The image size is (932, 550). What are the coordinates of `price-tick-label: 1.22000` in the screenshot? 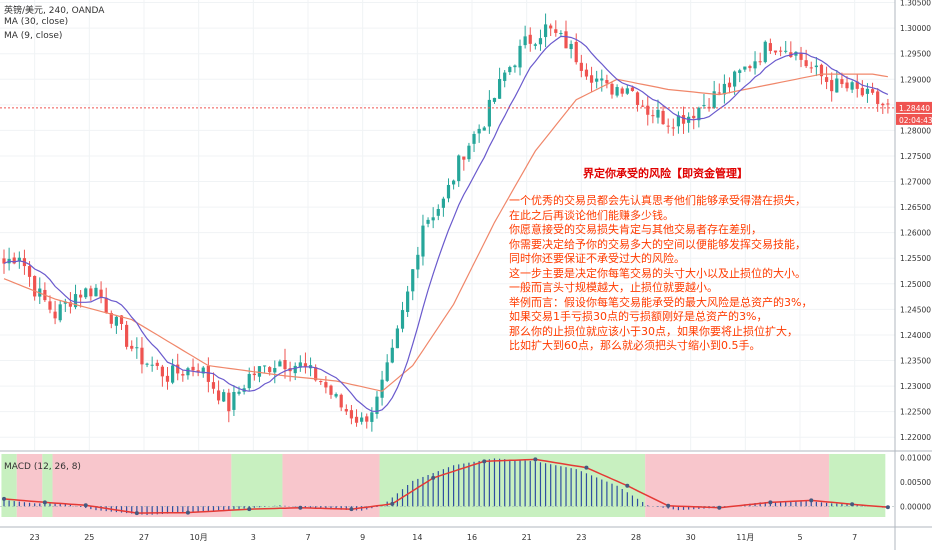 It's located at (915, 437).